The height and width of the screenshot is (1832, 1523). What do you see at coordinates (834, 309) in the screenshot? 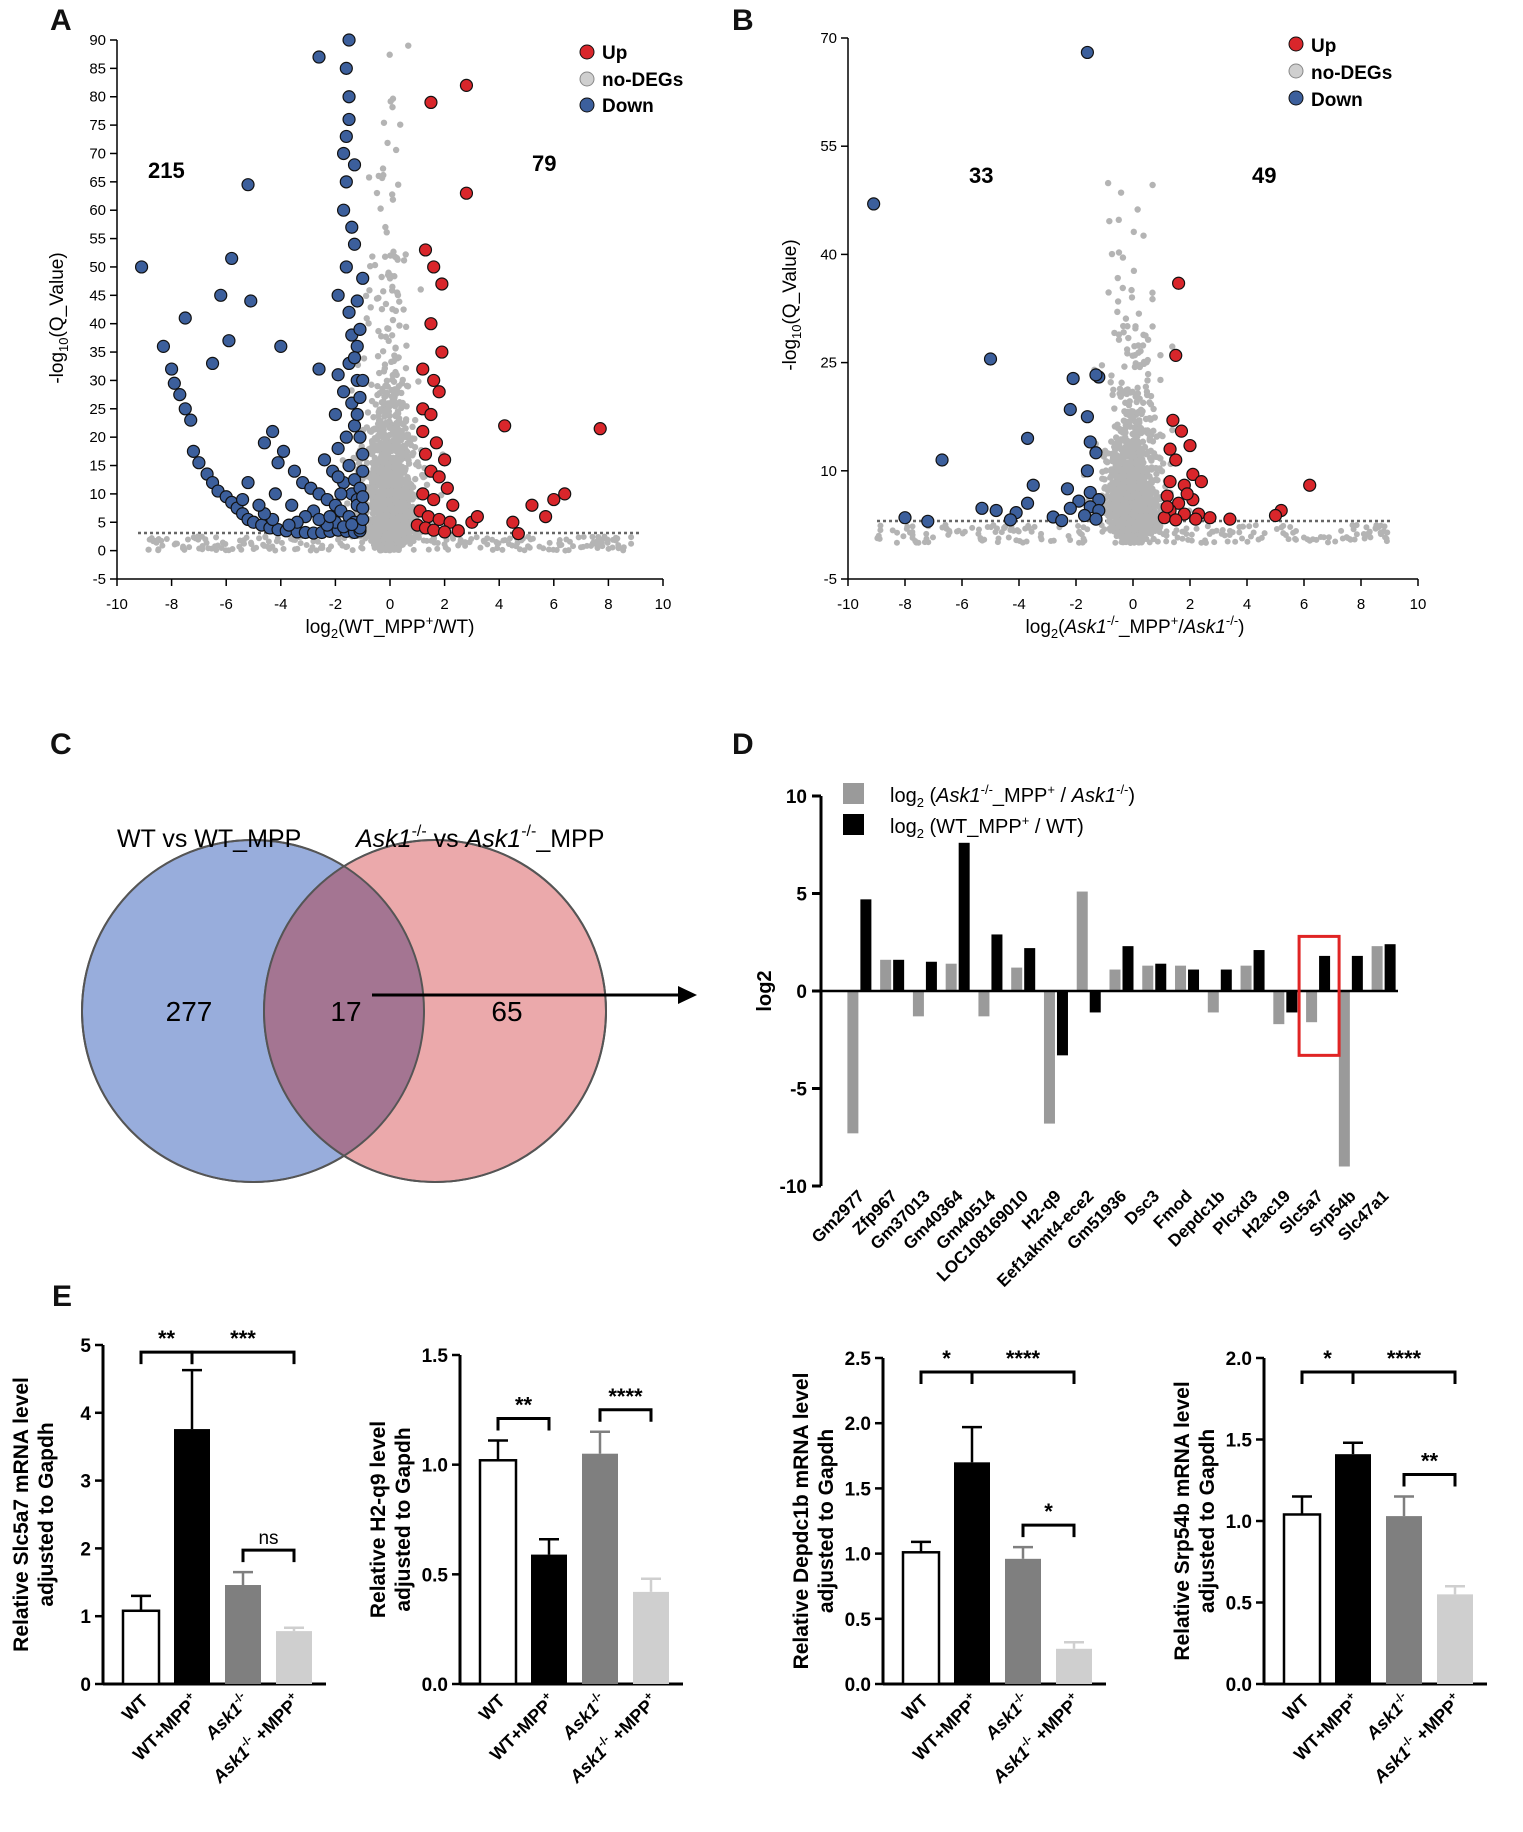
I see `volcano-b-yticks: -5 10 25 40 55 70` at bounding box center [834, 309].